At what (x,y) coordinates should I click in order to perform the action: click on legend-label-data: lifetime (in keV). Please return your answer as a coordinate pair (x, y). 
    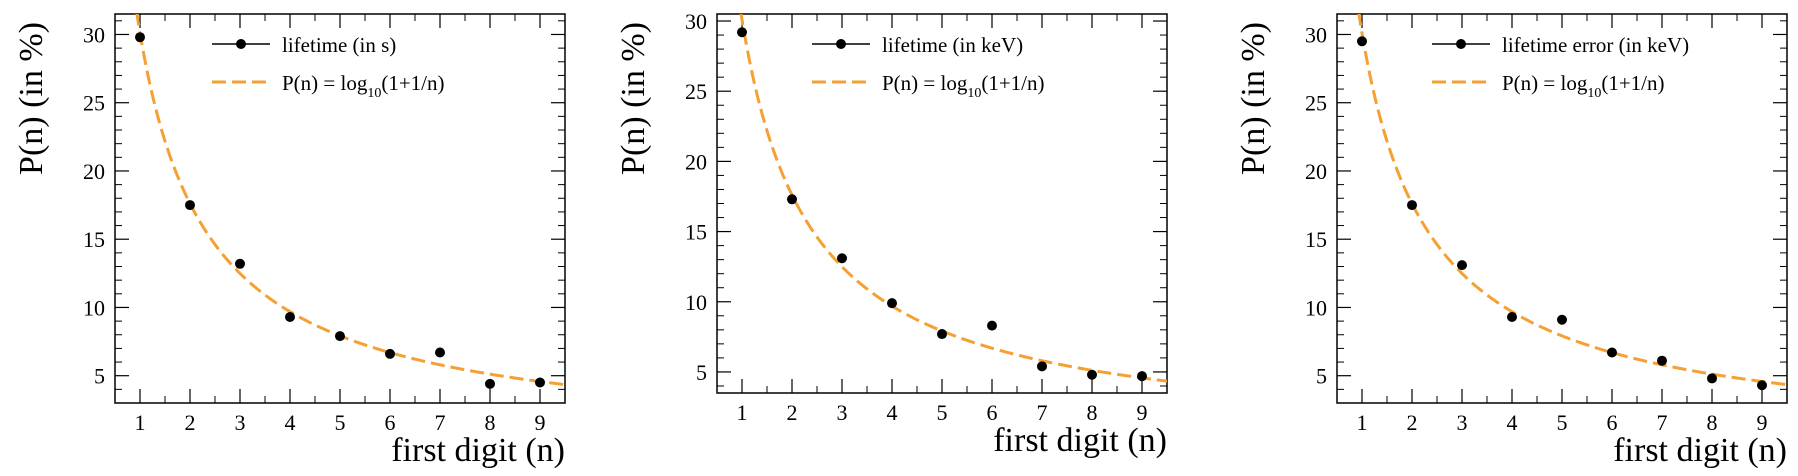
    Looking at the image, I should click on (952, 45).